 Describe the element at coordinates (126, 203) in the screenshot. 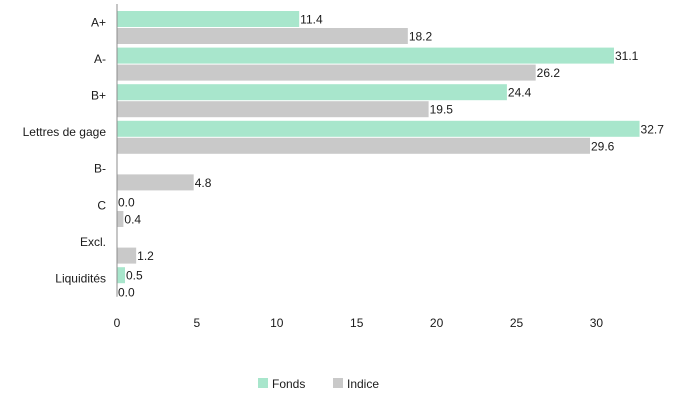

I see `data-label-fonds-c: 0.0` at that location.